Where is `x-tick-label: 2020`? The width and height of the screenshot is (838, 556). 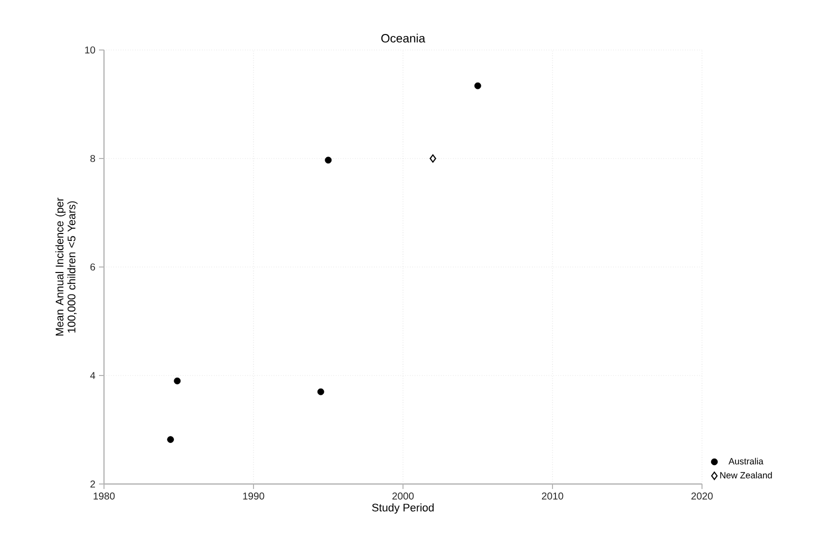 x-tick-label: 2020 is located at coordinates (702, 496).